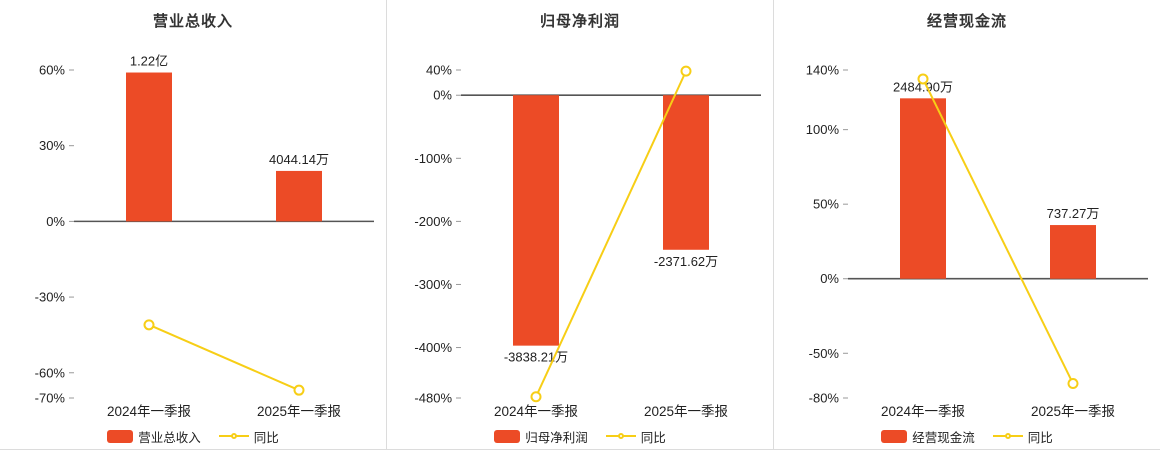 The height and width of the screenshot is (450, 1160). I want to click on y-axis-tick-label: -70%, so click(50, 398).